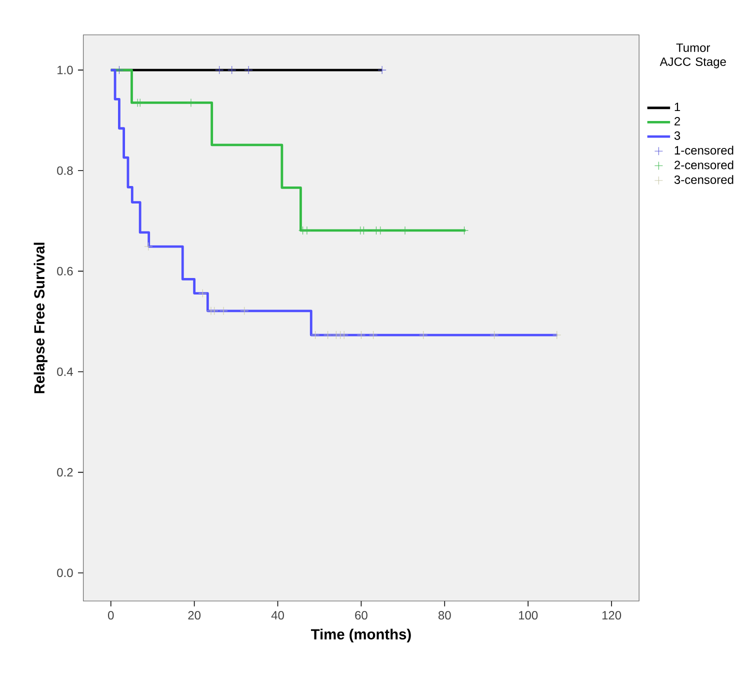 The width and height of the screenshot is (750, 679). I want to click on x-tick-label: 100, so click(528, 615).